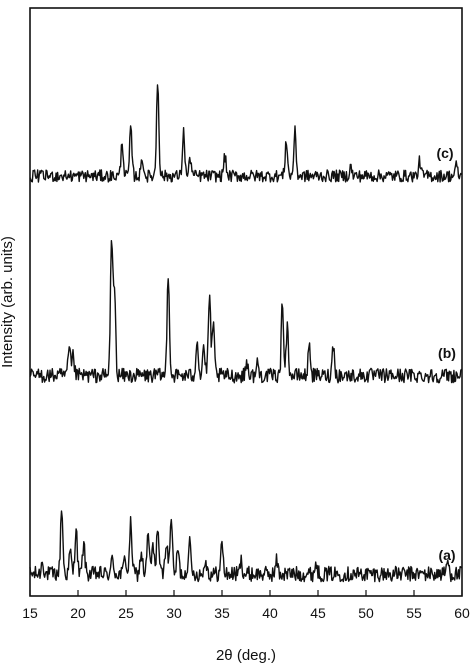  I want to click on x-axis-label: 2θ (deg.), so click(246, 655).